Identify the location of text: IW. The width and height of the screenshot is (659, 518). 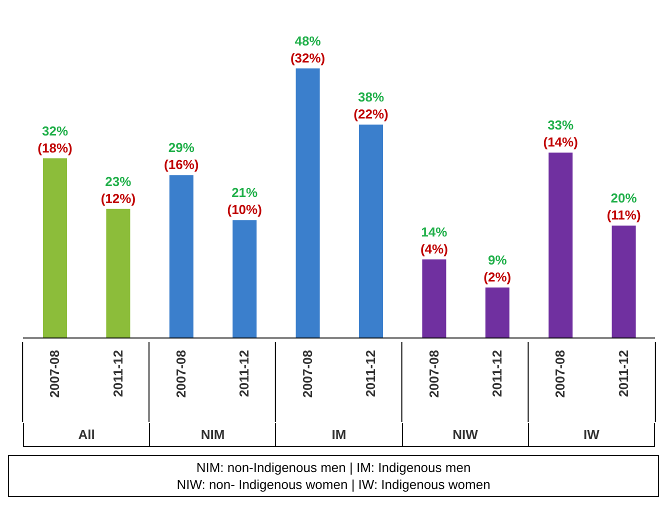
(592, 434).